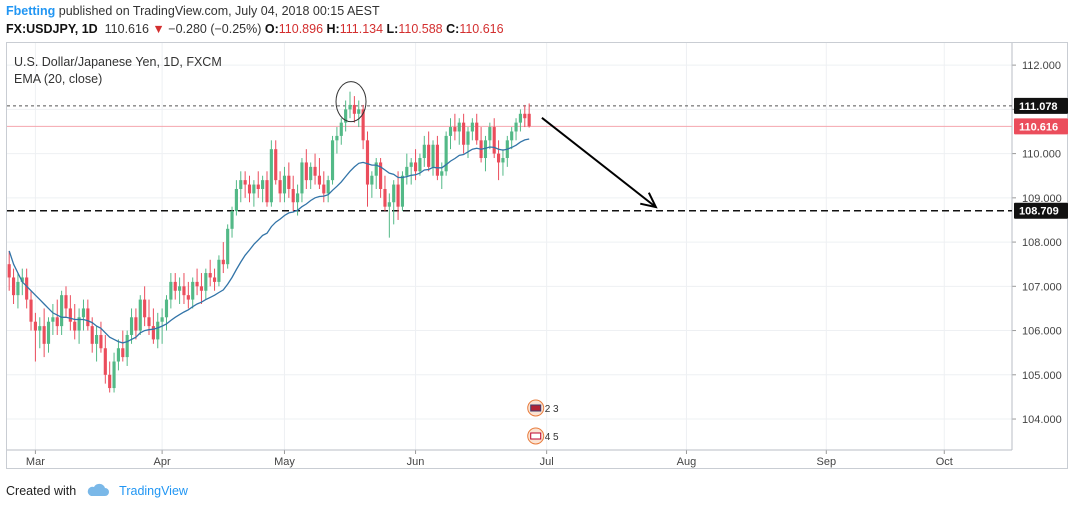 This screenshot has height=507, width=1072. I want to click on y-tick-label: 107.000, so click(1042, 287).